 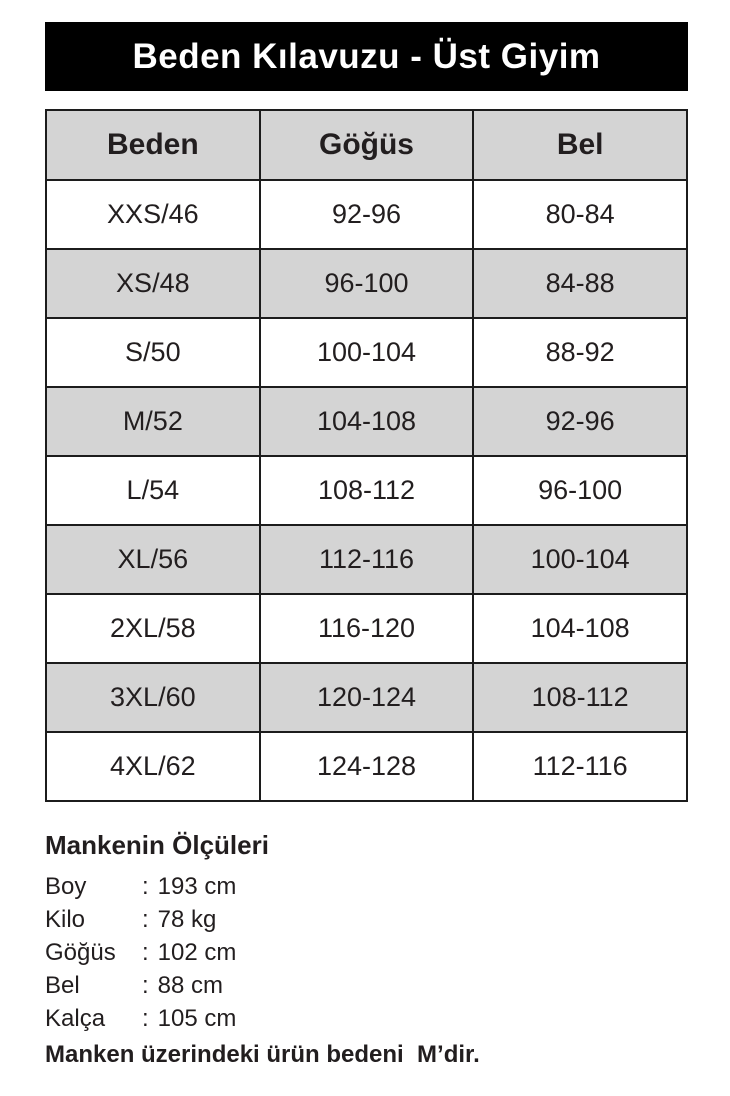 I want to click on measurement-value: 102 cm, so click(x=197, y=952).